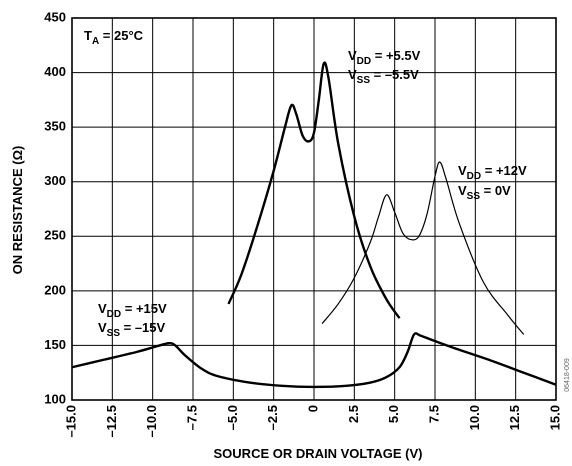  Describe the element at coordinates (484, 192) in the screenshot. I see `annotation-vss-0: VSS = 0V` at that location.